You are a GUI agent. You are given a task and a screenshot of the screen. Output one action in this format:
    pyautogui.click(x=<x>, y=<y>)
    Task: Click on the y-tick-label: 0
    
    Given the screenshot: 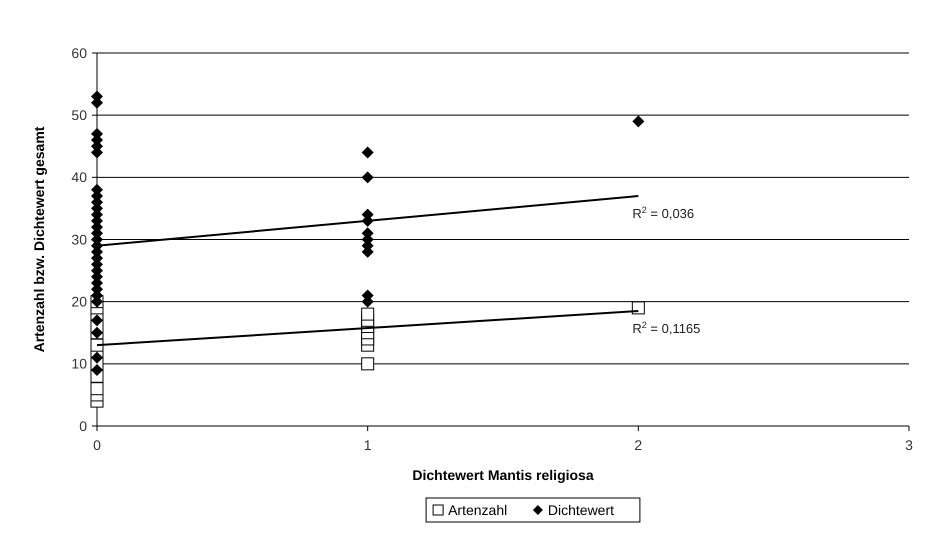 What is the action you would take?
    pyautogui.click(x=83, y=426)
    